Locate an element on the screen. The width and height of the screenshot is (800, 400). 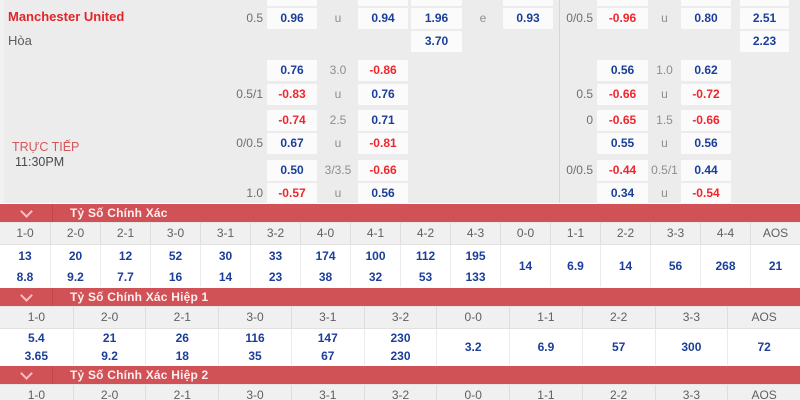
score-odds-value: 5.4 is located at coordinates (36, 338).